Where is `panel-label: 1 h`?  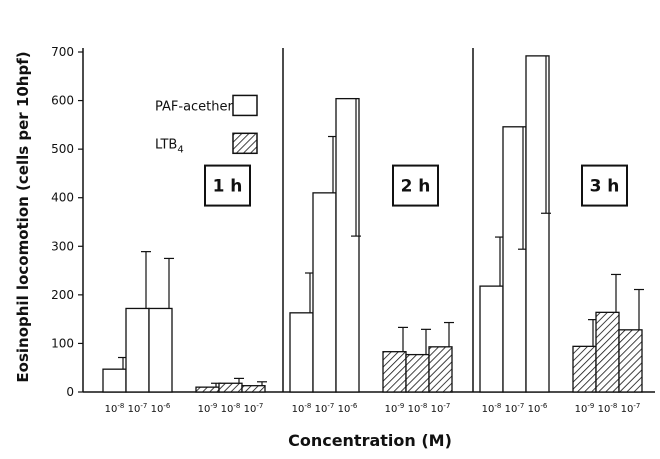
panel-label: 1 h is located at coordinates (228, 187).